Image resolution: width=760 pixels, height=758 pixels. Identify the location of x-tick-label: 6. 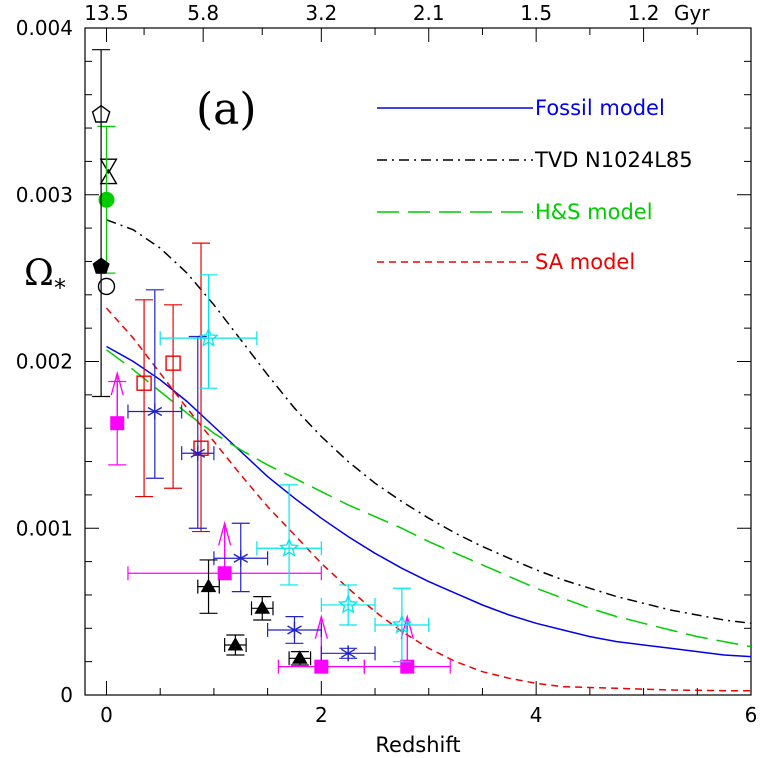
(751, 715).